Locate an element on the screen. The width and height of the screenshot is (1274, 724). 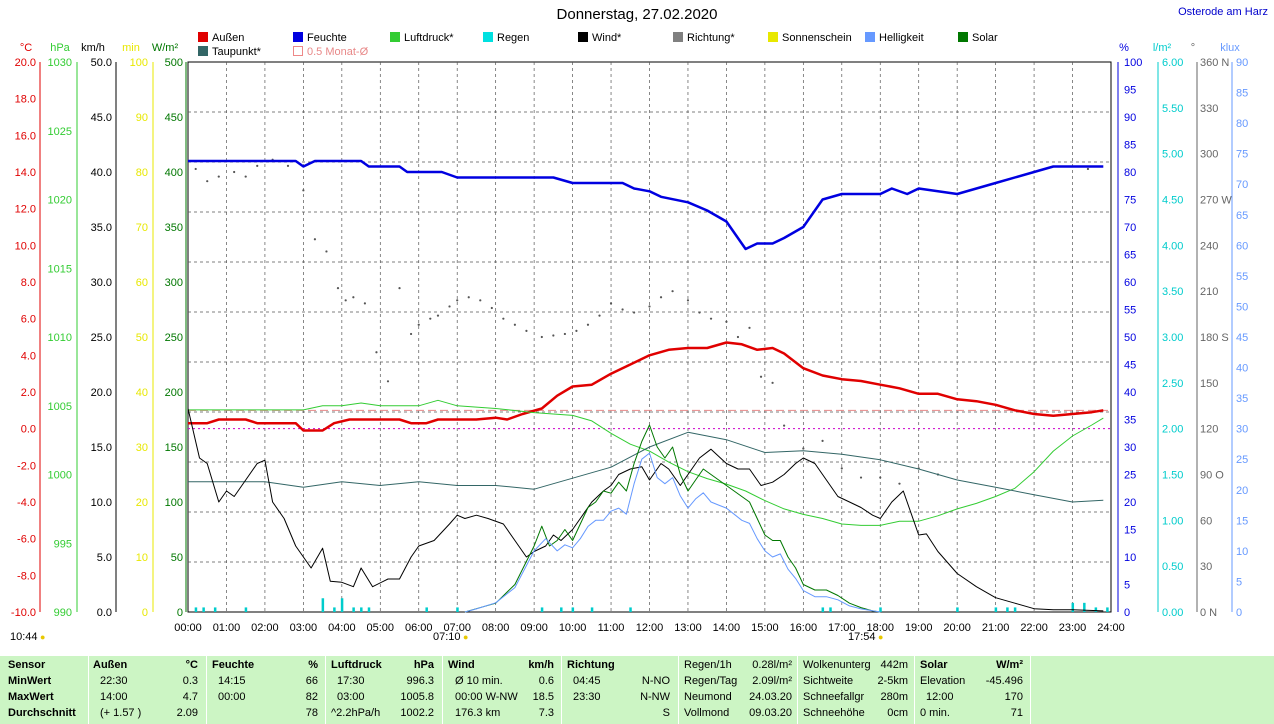
axis-tick-direction: 360 N is located at coordinates (1214, 63).